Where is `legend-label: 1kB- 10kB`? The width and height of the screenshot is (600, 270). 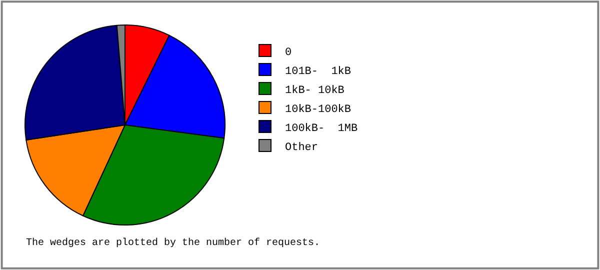 legend-label: 1kB- 10kB is located at coordinates (315, 90).